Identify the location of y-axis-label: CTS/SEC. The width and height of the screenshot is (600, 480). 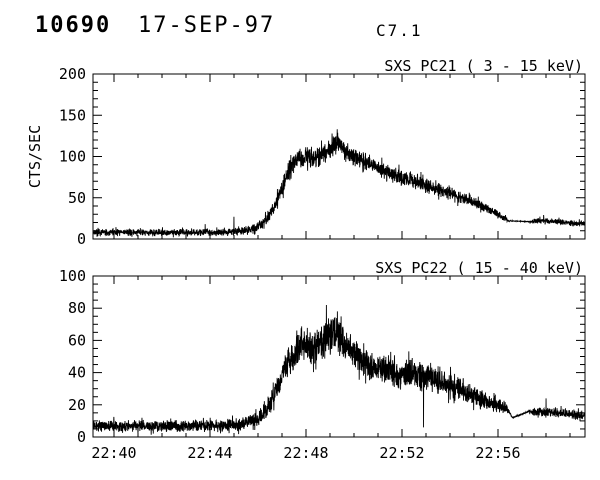
(35, 156).